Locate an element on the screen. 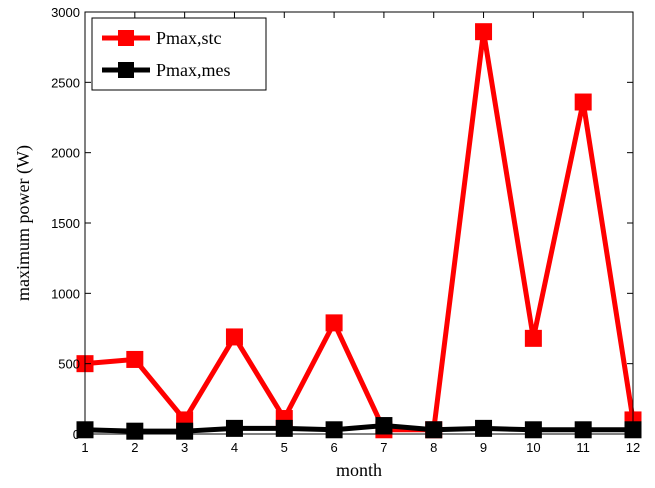 The width and height of the screenshot is (655, 488). y-axis-label: maximum power (W) is located at coordinates (23, 223).